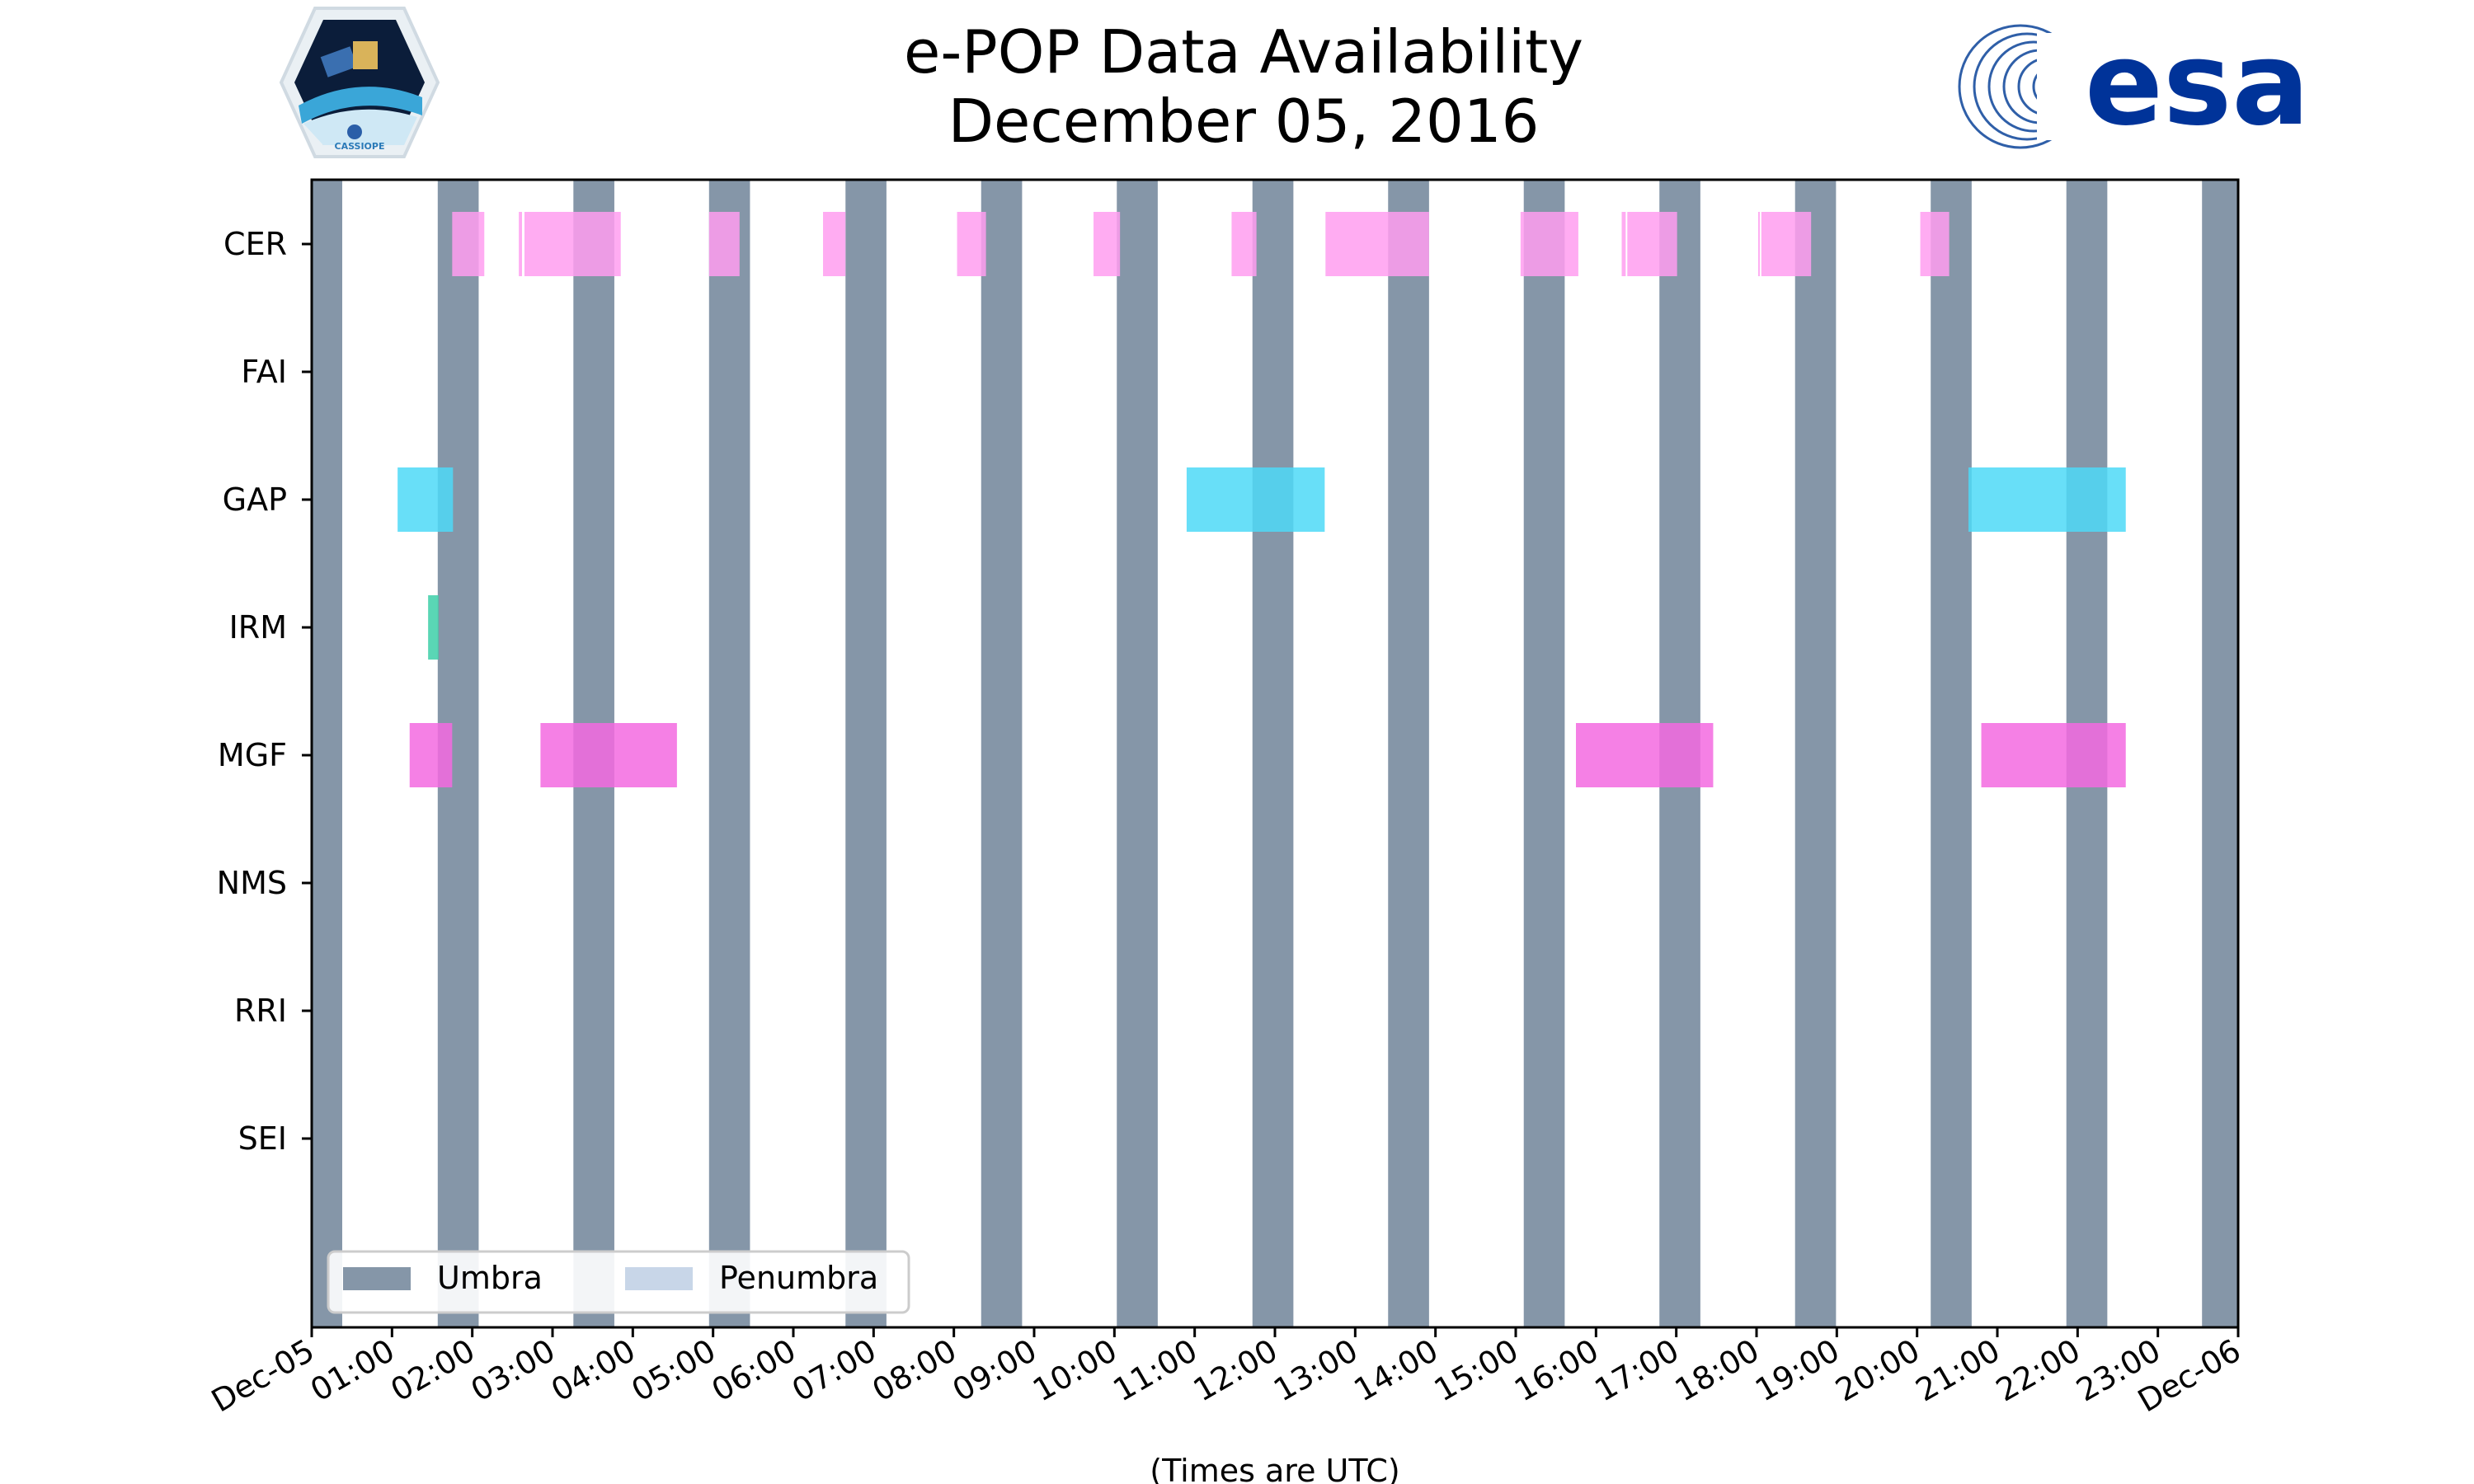 Image resolution: width=2474 pixels, height=1484 pixels. What do you see at coordinates (260, 1011) in the screenshot?
I see `y-tick-label-rri: RRI` at bounding box center [260, 1011].